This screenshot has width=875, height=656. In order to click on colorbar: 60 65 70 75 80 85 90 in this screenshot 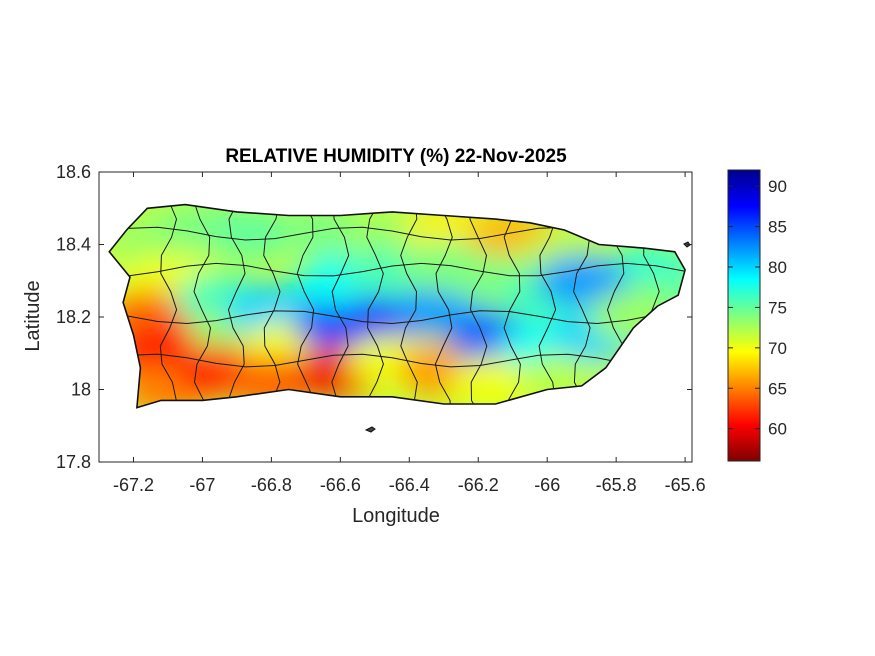, I will do `click(757, 315)`.